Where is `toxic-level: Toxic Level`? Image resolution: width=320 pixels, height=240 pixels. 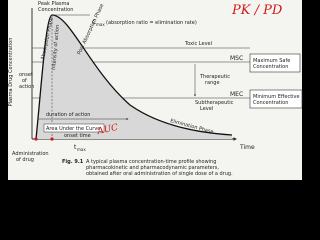
toxic-level: Toxic Level is located at coordinates (198, 44).